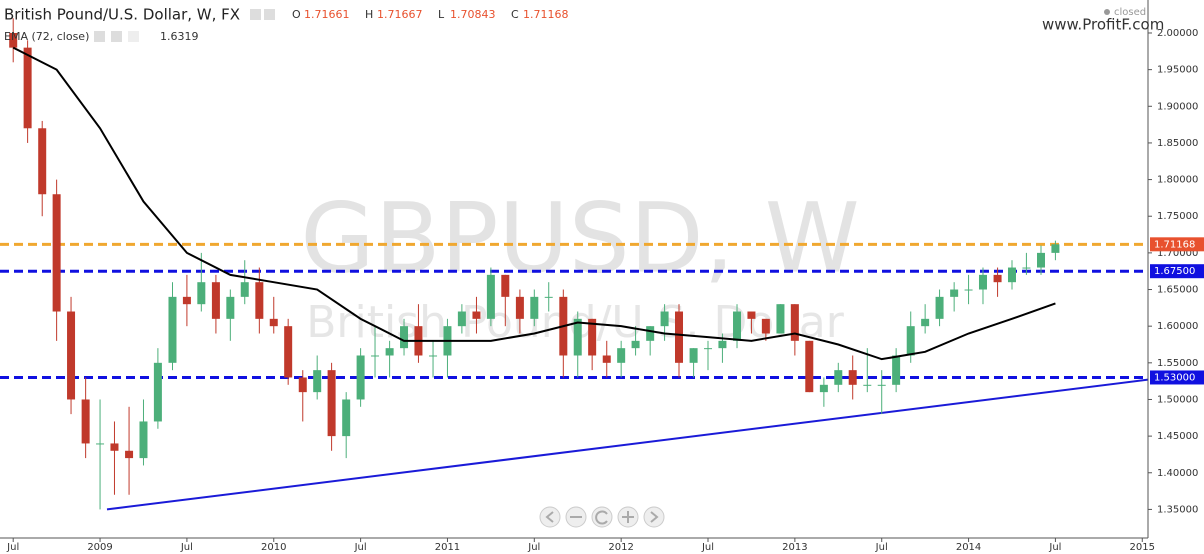 The width and height of the screenshot is (1204, 554). What do you see at coordinates (46, 36) in the screenshot?
I see `indicator-name: EMA (72, close)` at bounding box center [46, 36].